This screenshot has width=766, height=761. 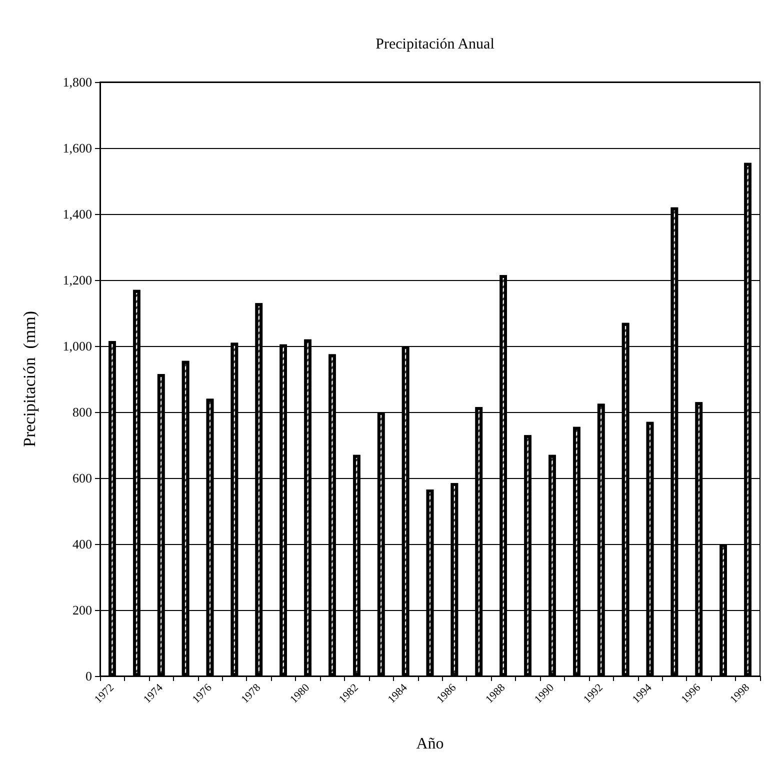 I want to click on y-tick-label: 800, so click(x=82, y=412).